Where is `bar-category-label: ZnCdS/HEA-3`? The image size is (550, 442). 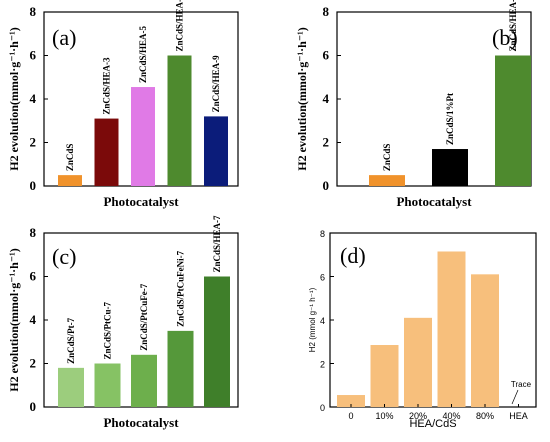
bar-category-label: ZnCdS/HEA-3 is located at coordinates (107, 86).